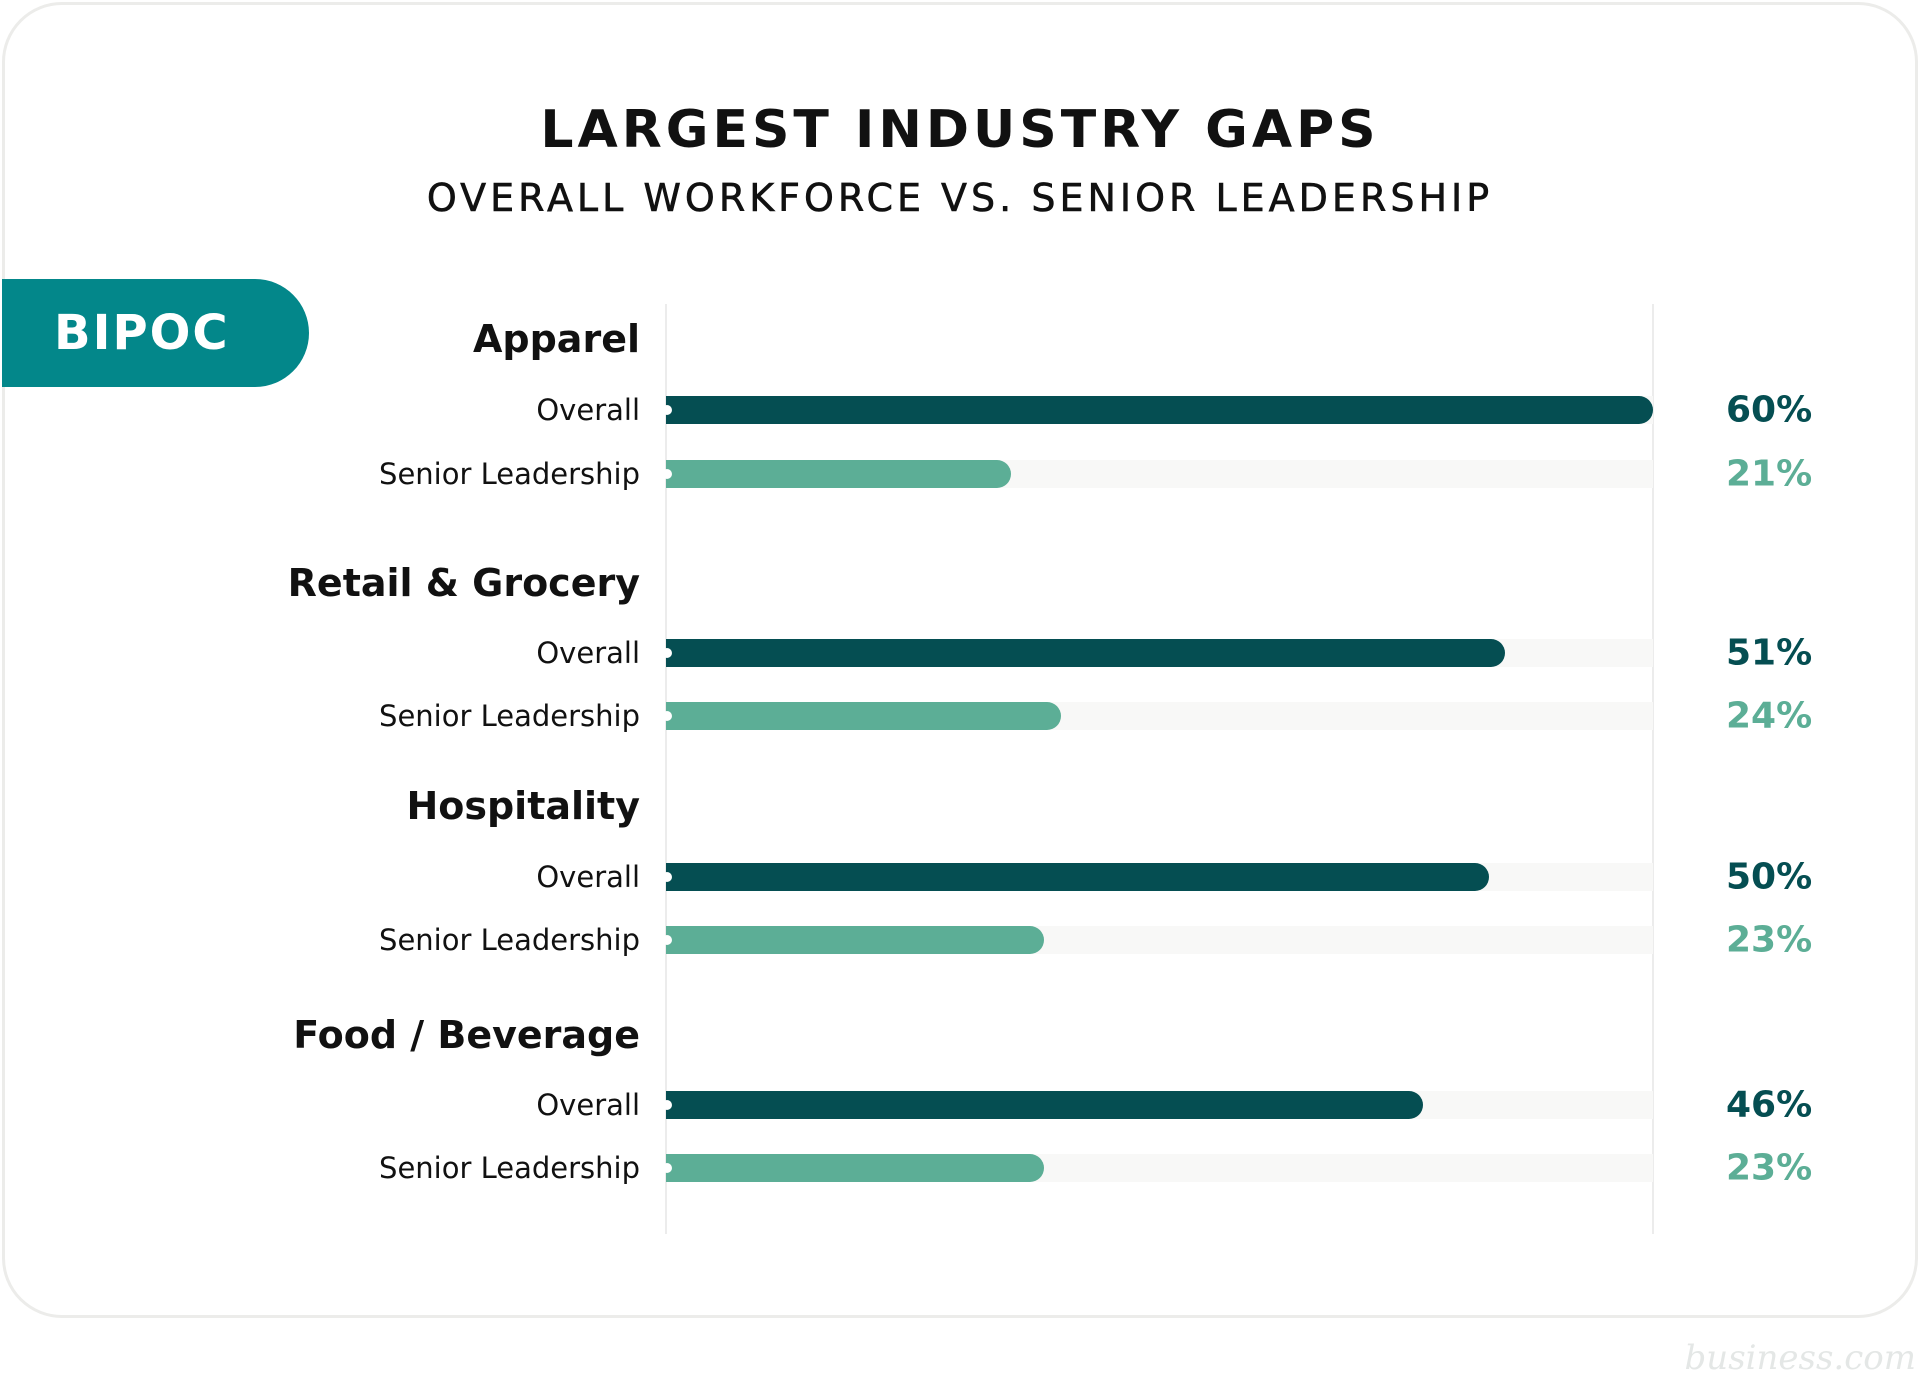  What do you see at coordinates (1653, 769) in the screenshot?
I see `axis-right-line` at bounding box center [1653, 769].